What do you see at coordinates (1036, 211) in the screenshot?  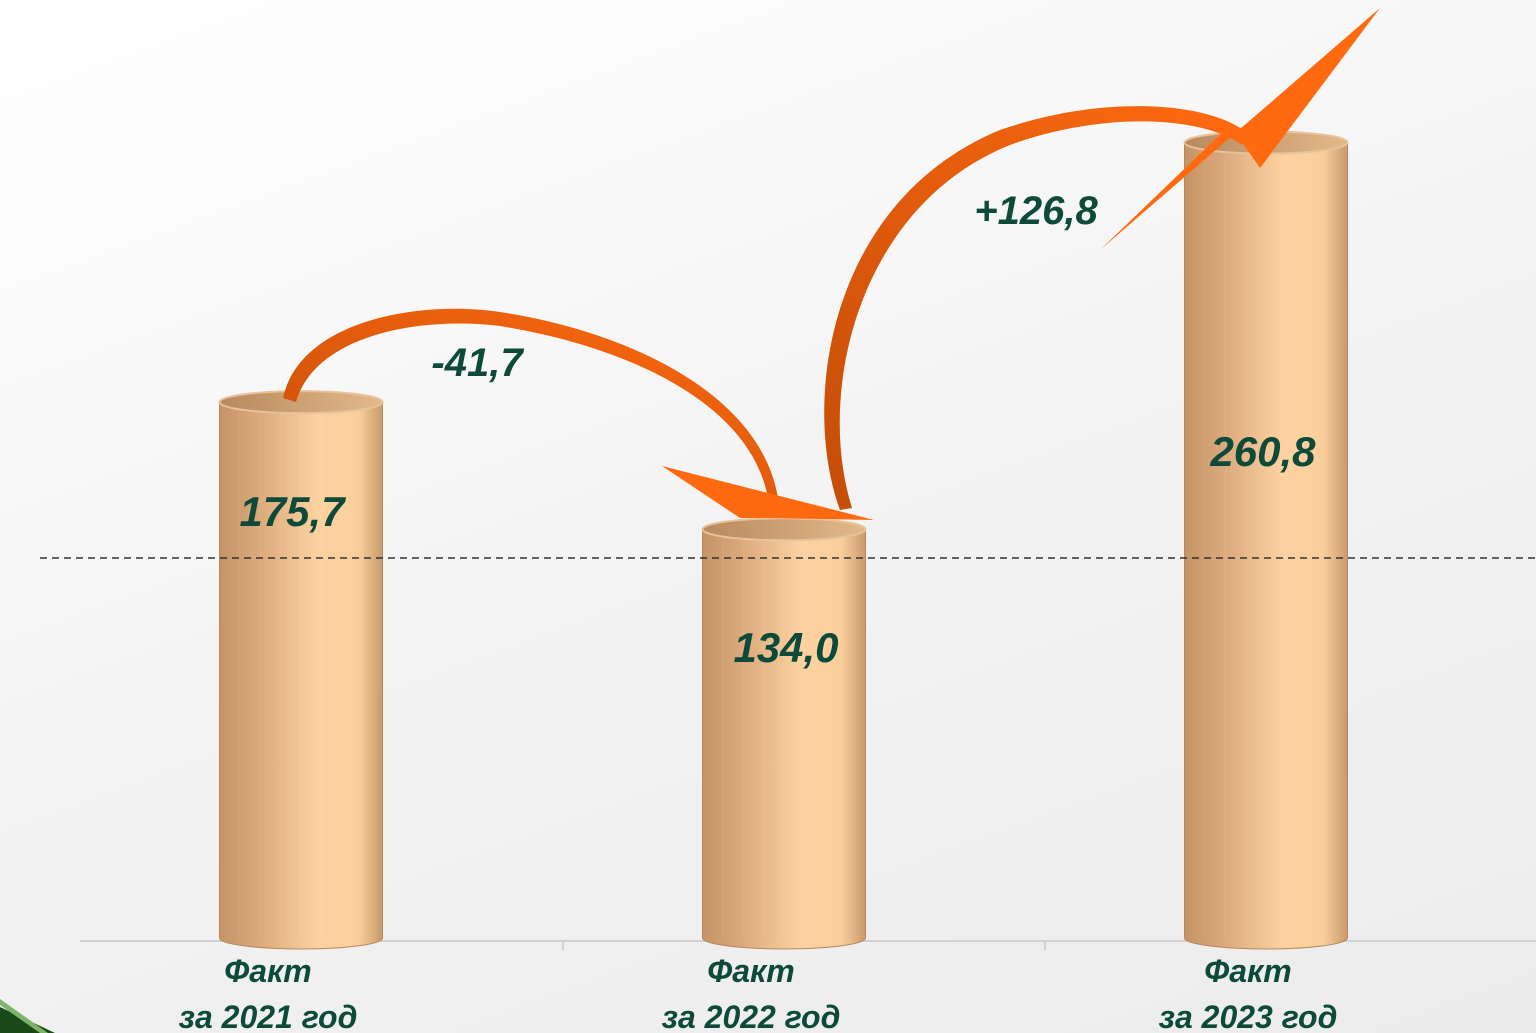 I see `change-label: +126,8` at bounding box center [1036, 211].